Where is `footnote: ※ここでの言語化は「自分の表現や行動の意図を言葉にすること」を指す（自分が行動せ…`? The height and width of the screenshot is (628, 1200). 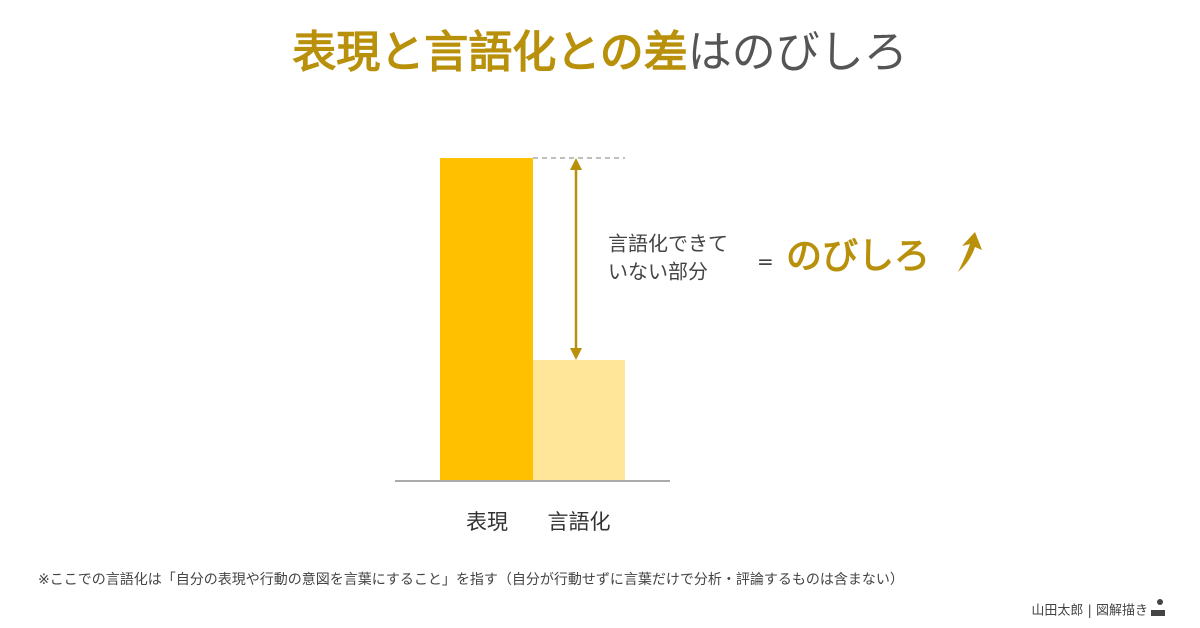
footnote: ※ここでの言語化は「自分の表現や行動の意図を言葉にすること」を指す（自分が行動せ… is located at coordinates (471, 579).